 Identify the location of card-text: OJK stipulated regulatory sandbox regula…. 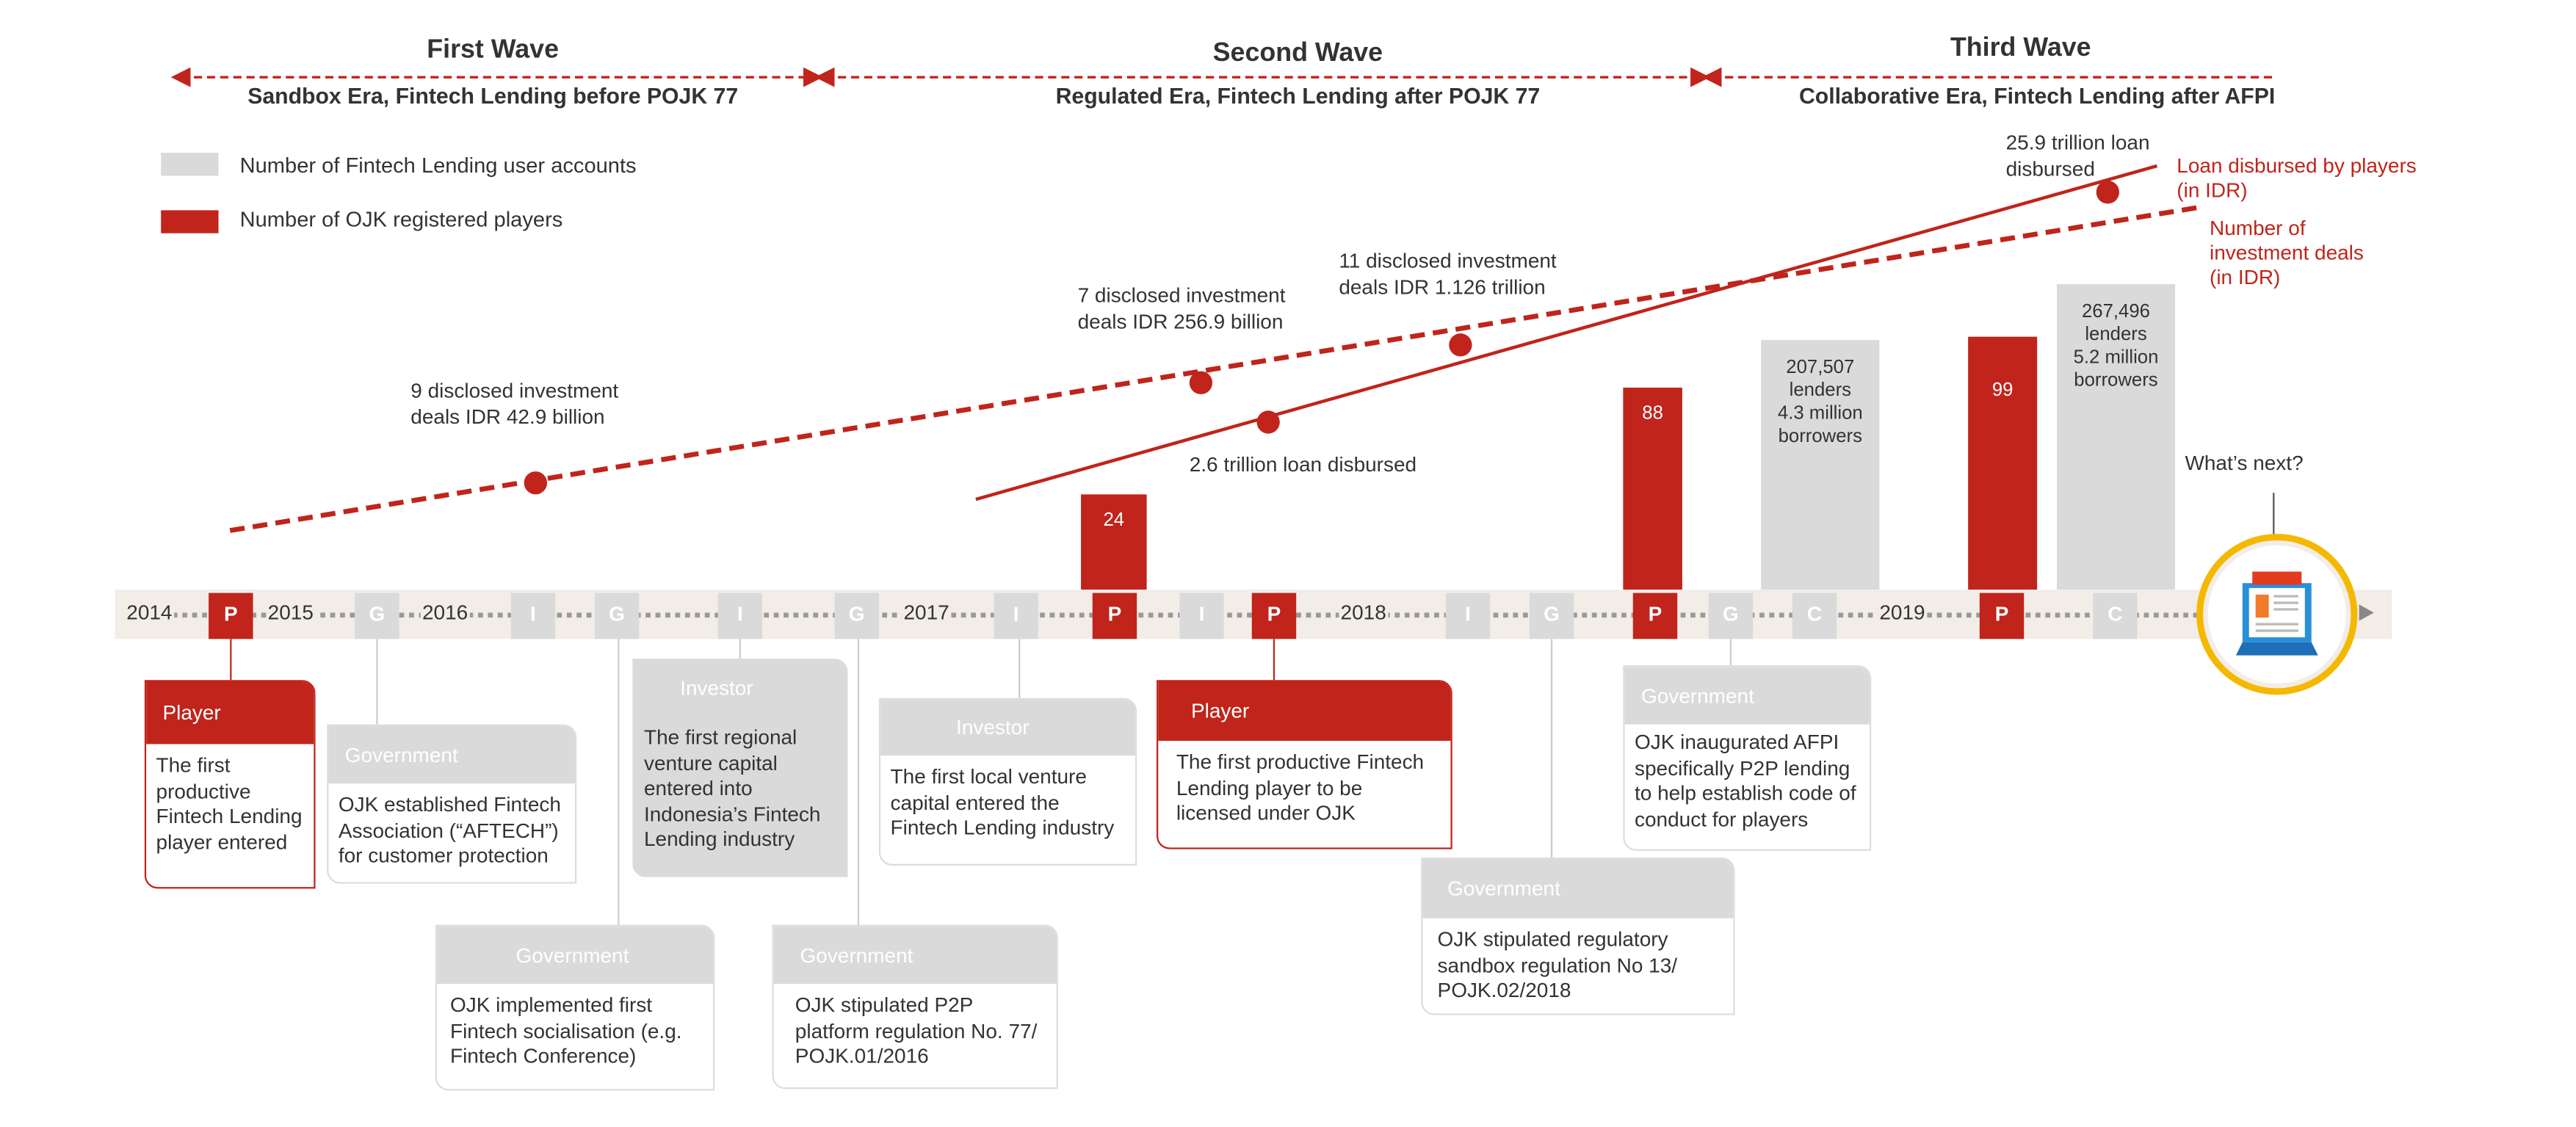
(1557, 965).